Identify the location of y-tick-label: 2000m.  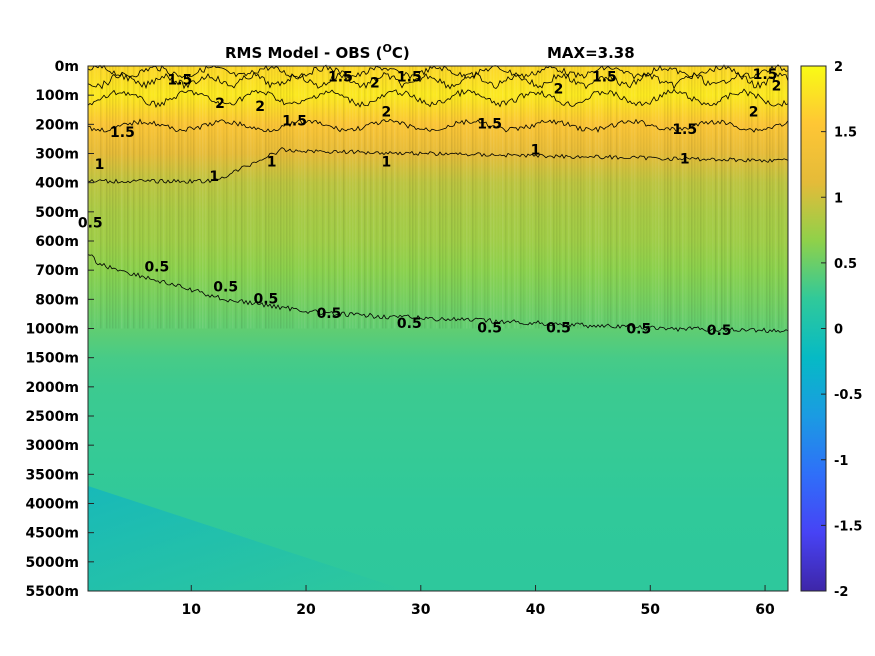
(52, 388).